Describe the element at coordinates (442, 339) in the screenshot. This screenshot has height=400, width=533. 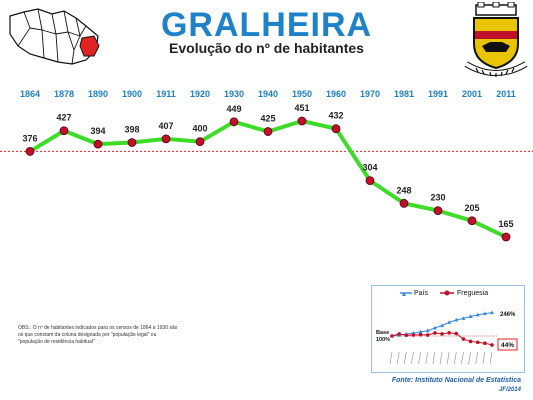
I see `inset-freguesia-markers` at that location.